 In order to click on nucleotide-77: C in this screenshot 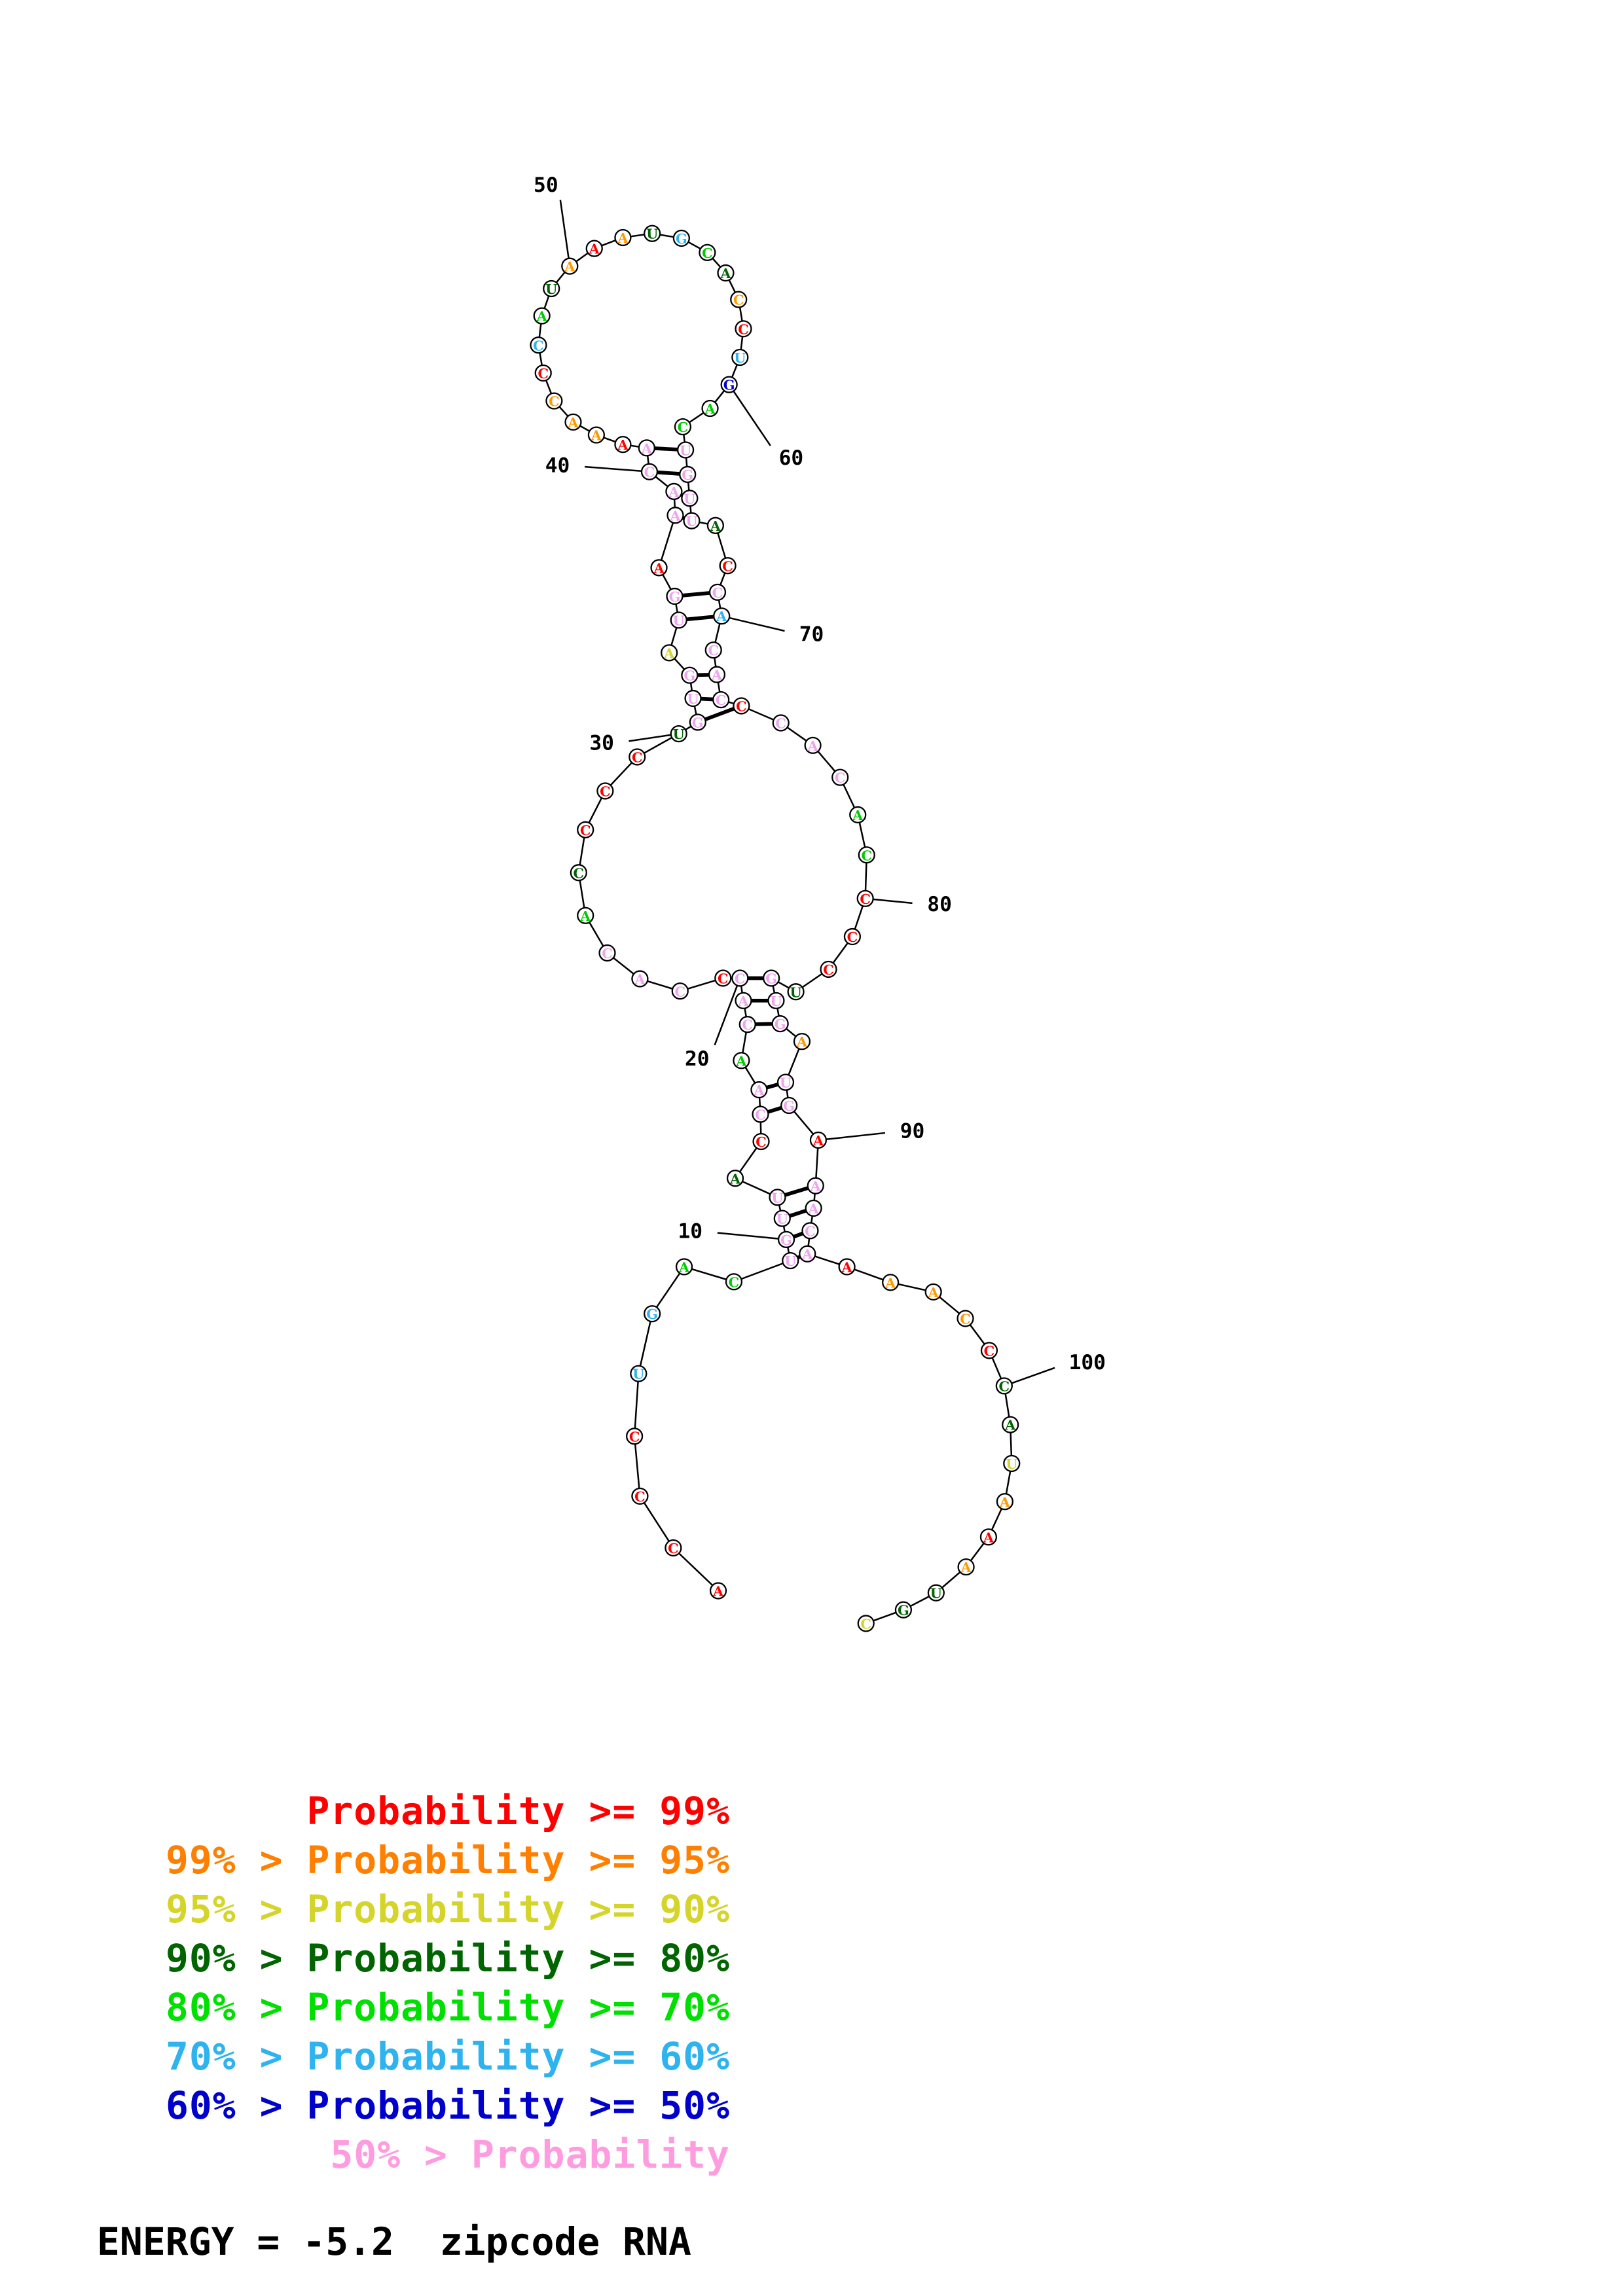, I will do `click(840, 777)`.